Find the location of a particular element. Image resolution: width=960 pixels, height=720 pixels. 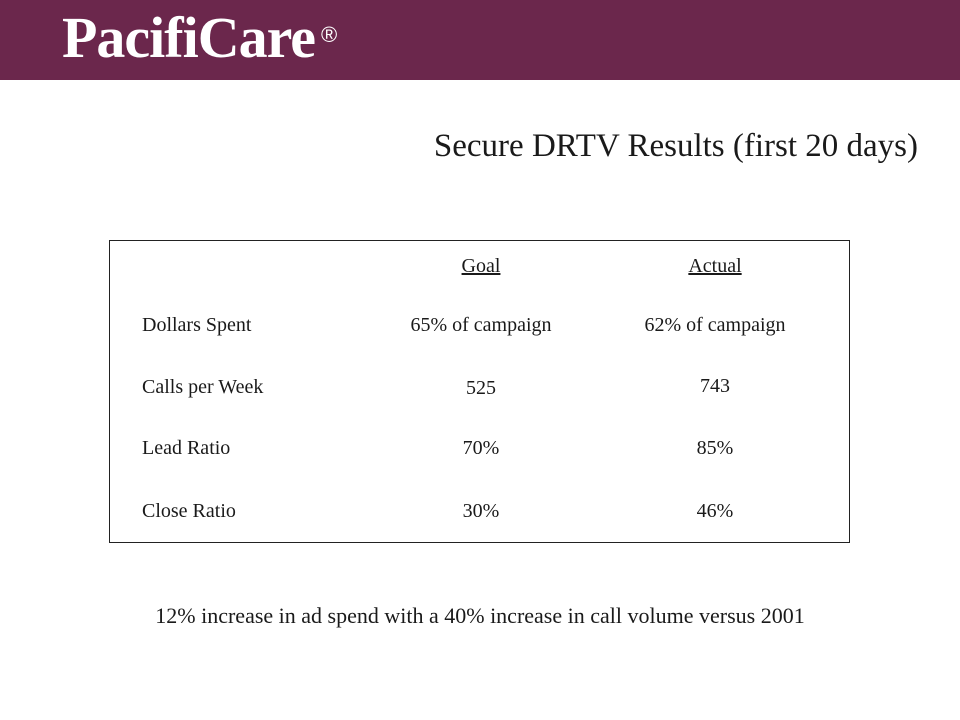

actual-value-lead-ratio: 85% is located at coordinates (715, 448).